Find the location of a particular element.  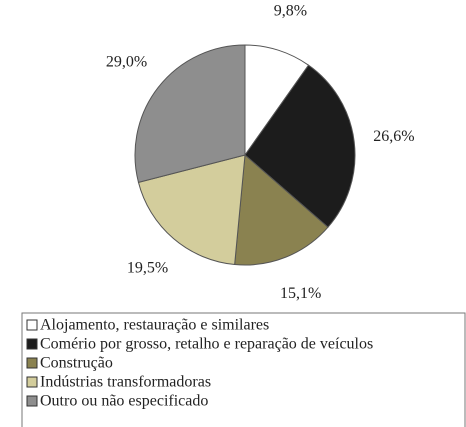

data-label: 29,0% is located at coordinates (126, 62).